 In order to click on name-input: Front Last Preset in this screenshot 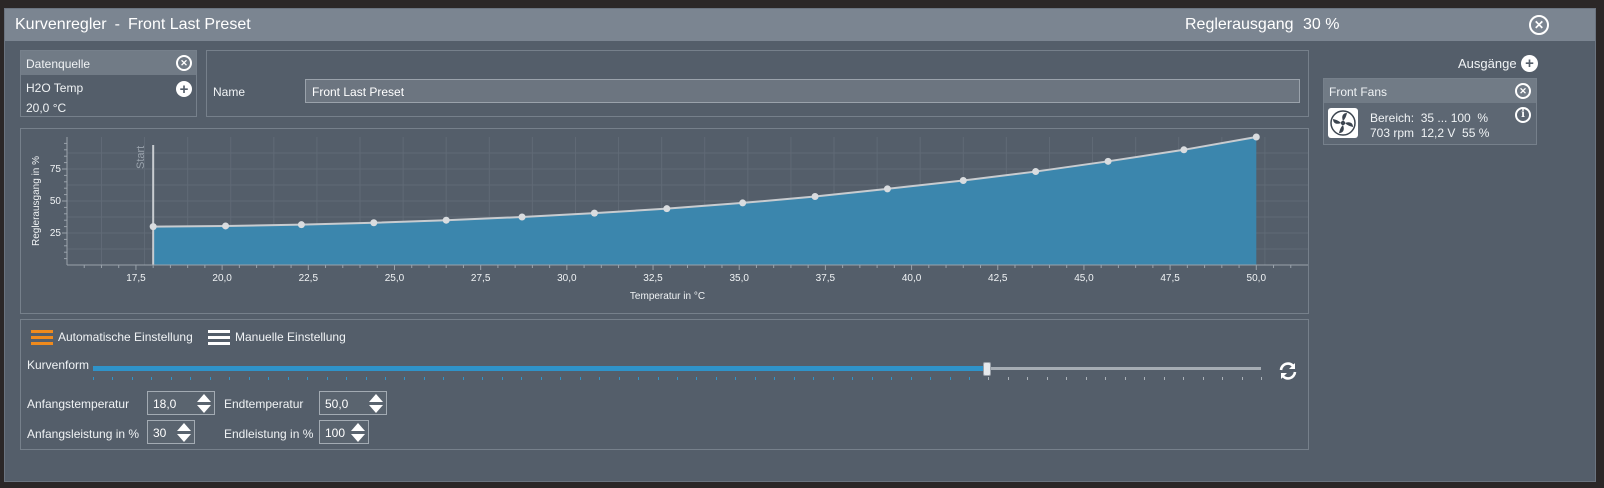, I will do `click(802, 91)`.